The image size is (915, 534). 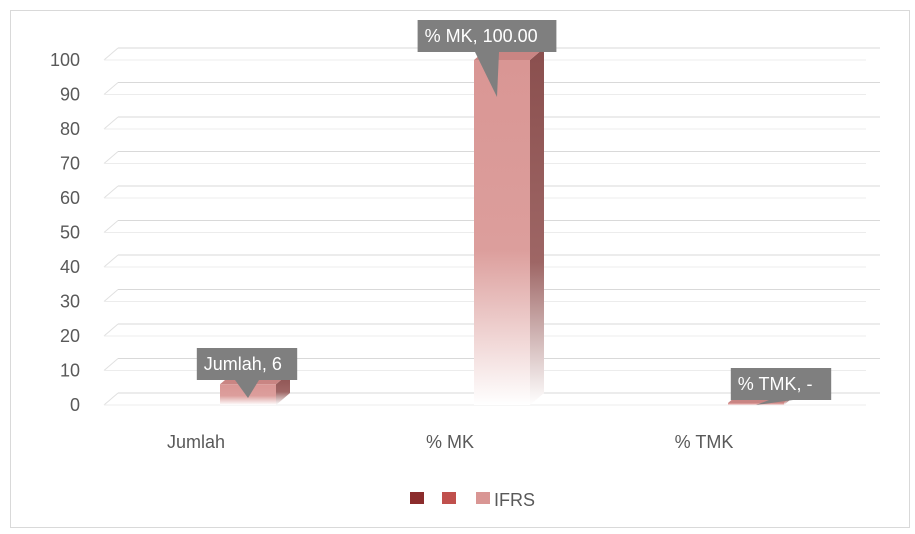 I want to click on x-axis-categories: Jumlah % MK % TMK, so click(x=450, y=442).